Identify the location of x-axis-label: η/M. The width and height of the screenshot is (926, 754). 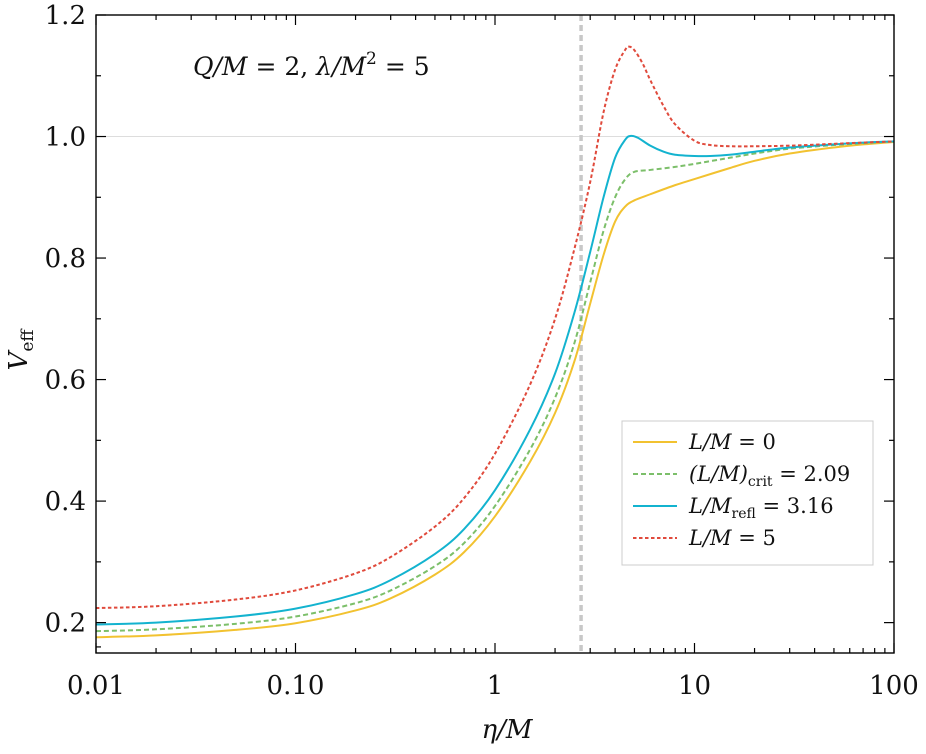
(508, 730).